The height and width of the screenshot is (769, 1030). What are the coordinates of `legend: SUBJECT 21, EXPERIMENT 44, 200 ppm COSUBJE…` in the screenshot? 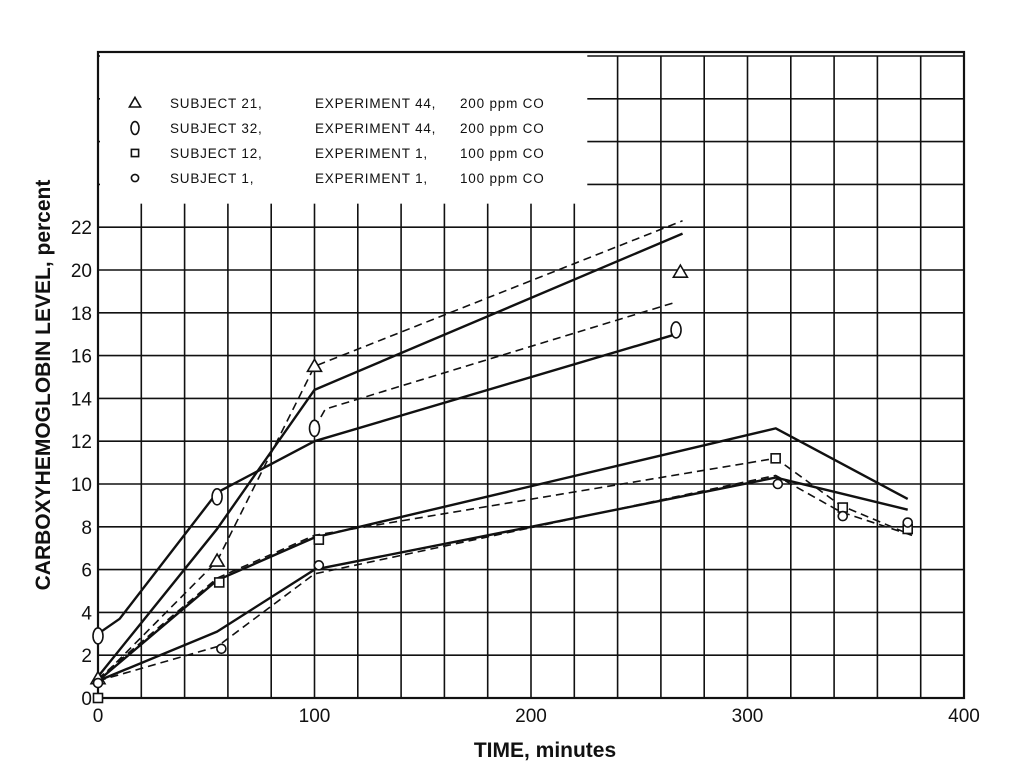 It's located at (344, 129).